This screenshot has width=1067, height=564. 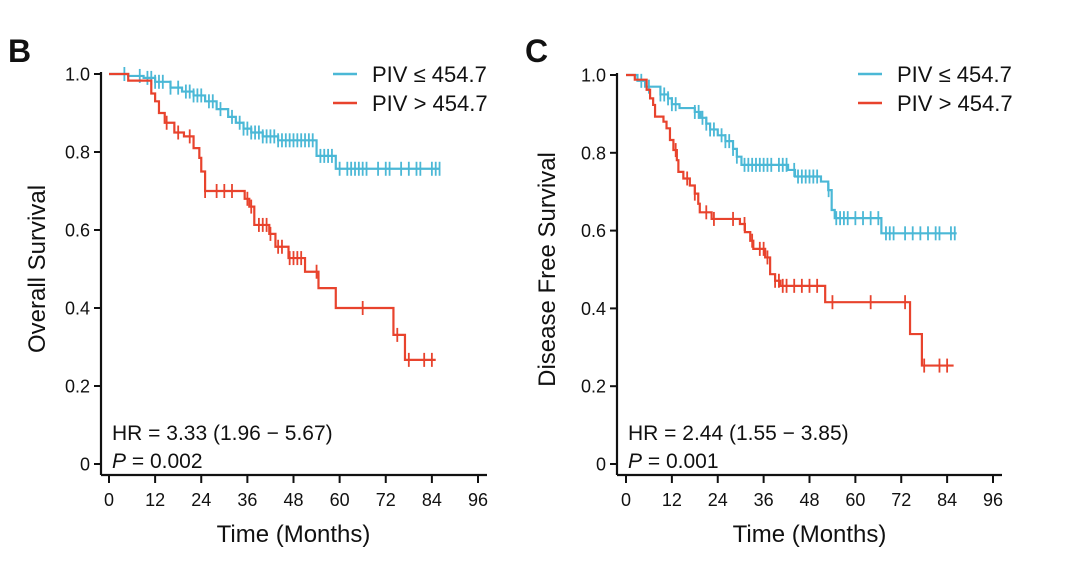 I want to click on p-value-annotation: P = 0.002, so click(x=157, y=461).